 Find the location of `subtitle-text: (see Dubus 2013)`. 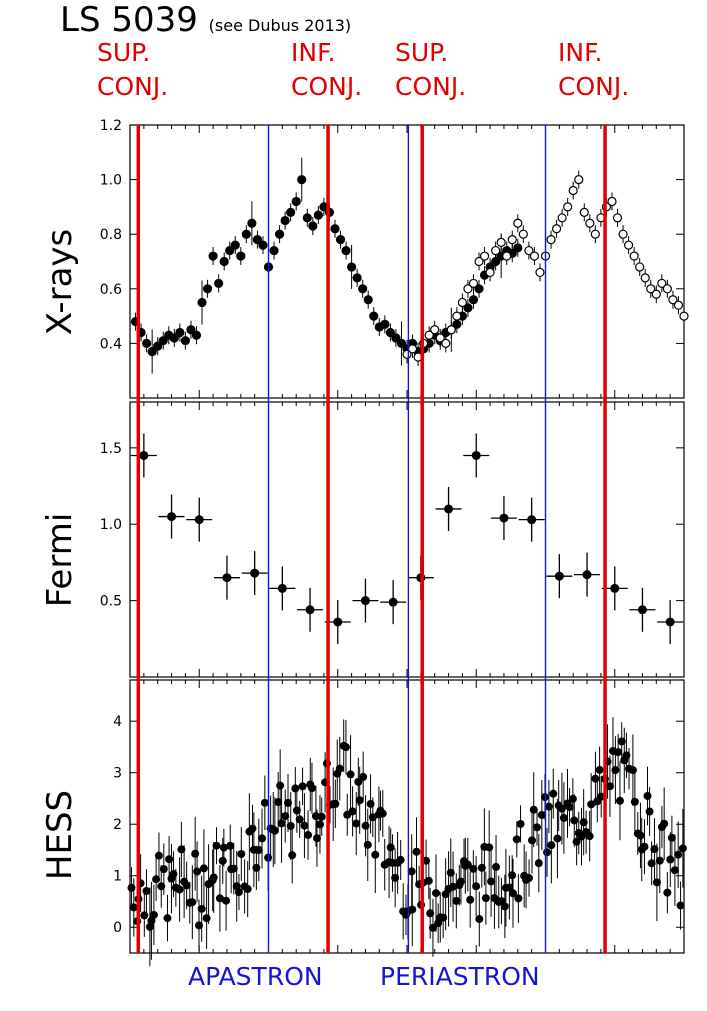

subtitle-text: (see Dubus 2013) is located at coordinates (280, 25).